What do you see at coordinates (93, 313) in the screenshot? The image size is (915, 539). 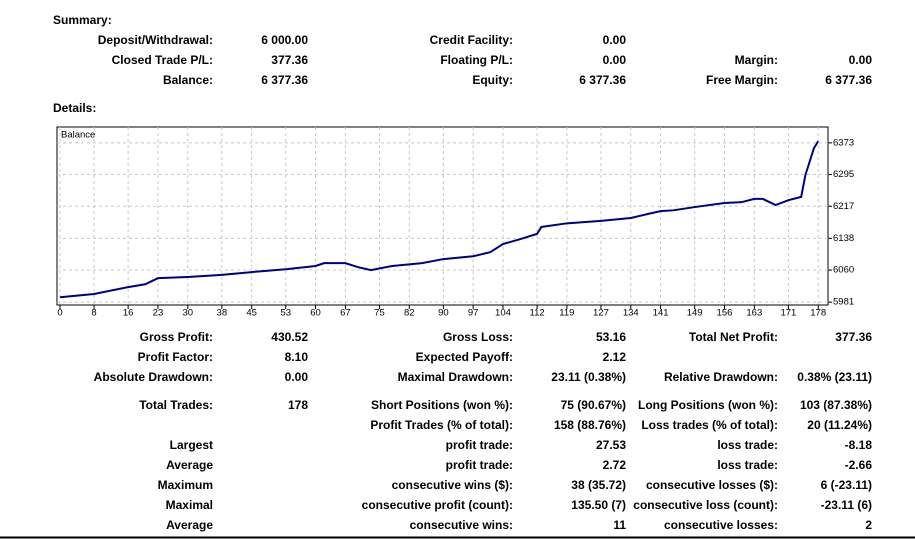 I see `x-tick-label: 8` at bounding box center [93, 313].